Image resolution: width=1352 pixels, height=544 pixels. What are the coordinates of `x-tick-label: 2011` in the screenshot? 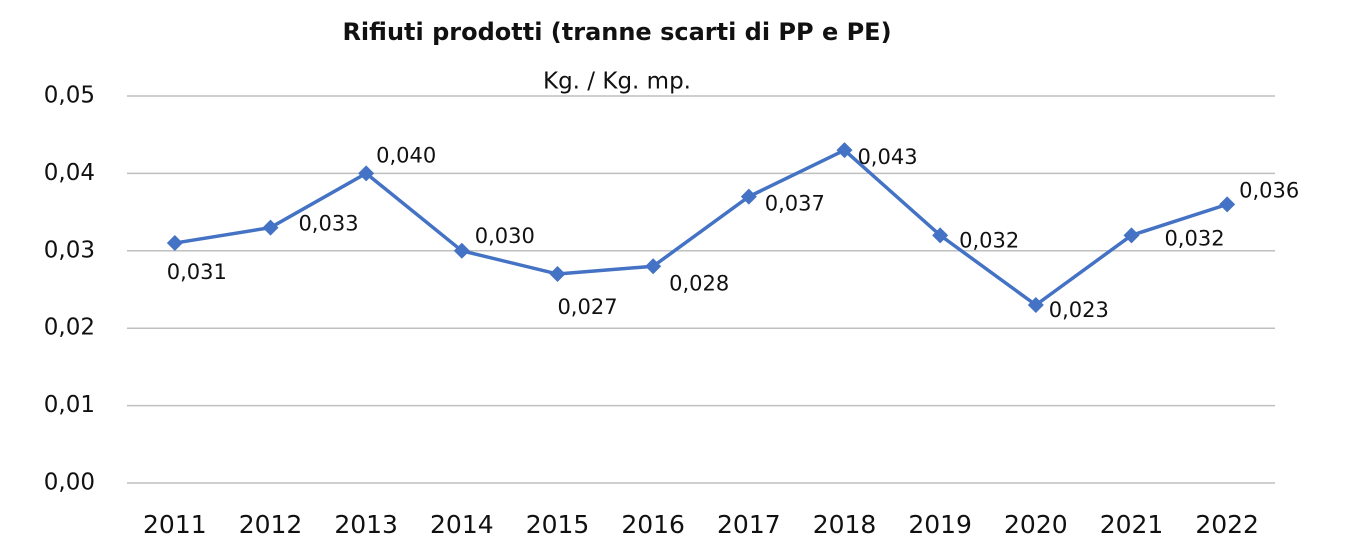 It's located at (175, 524).